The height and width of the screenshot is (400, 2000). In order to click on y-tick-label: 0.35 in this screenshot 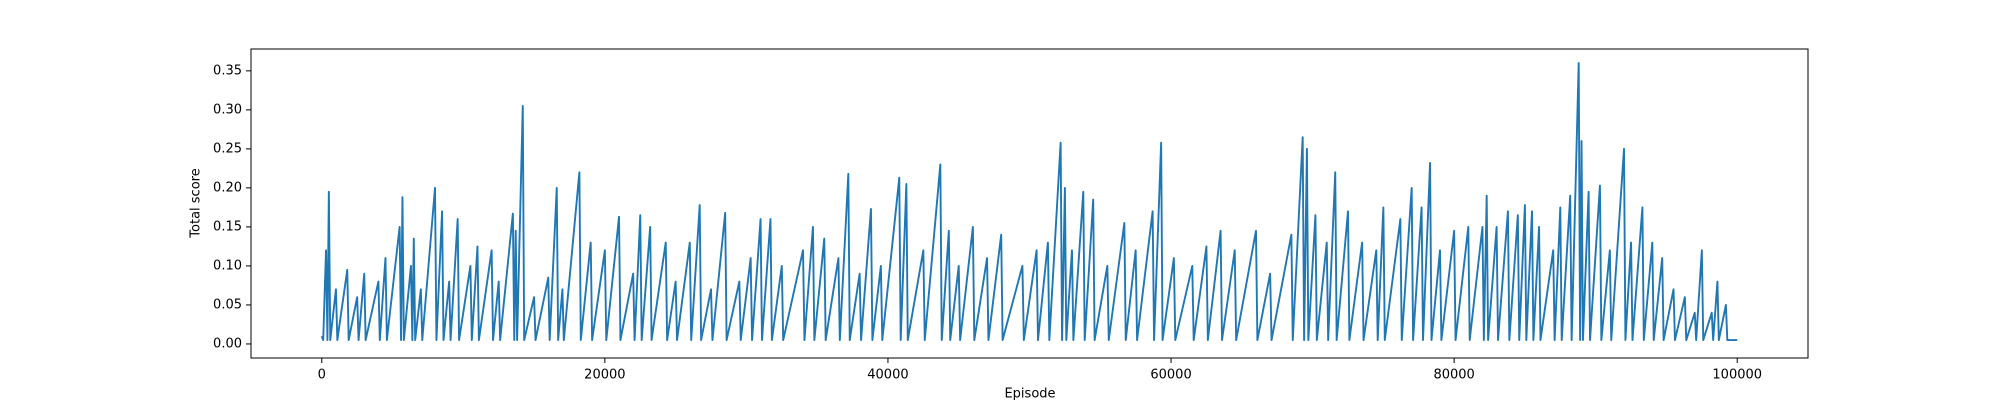, I will do `click(227, 70)`.